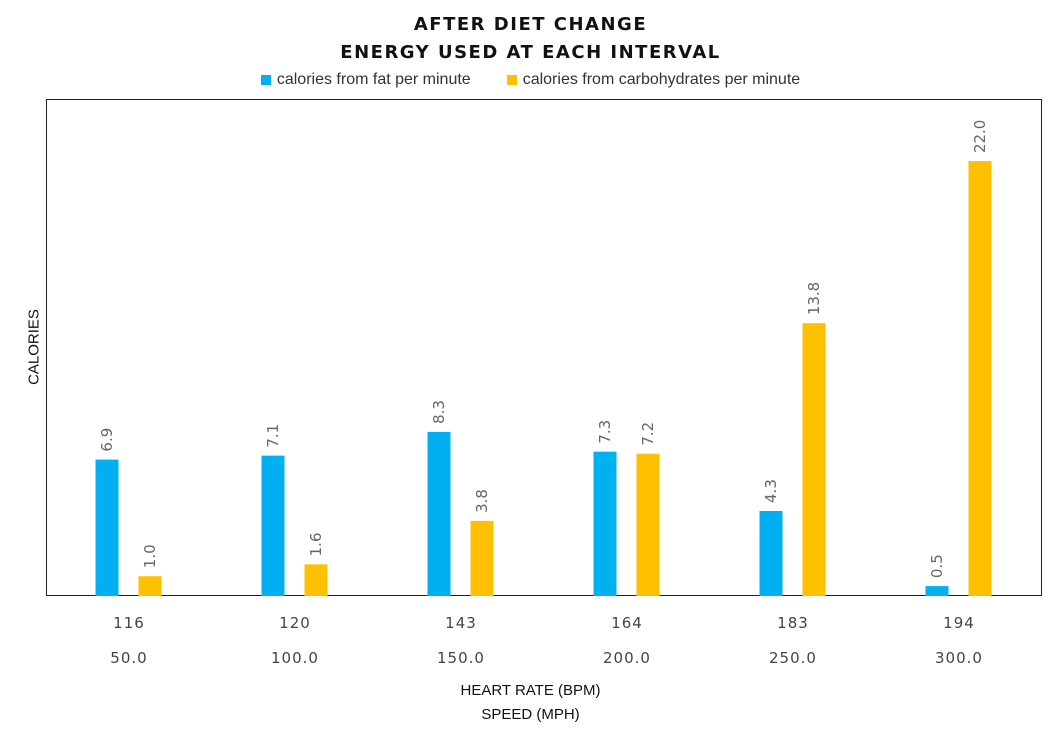 This screenshot has width=1061, height=730. I want to click on legend-label-carbs: calories from carbohydrates per minute, so click(661, 79).